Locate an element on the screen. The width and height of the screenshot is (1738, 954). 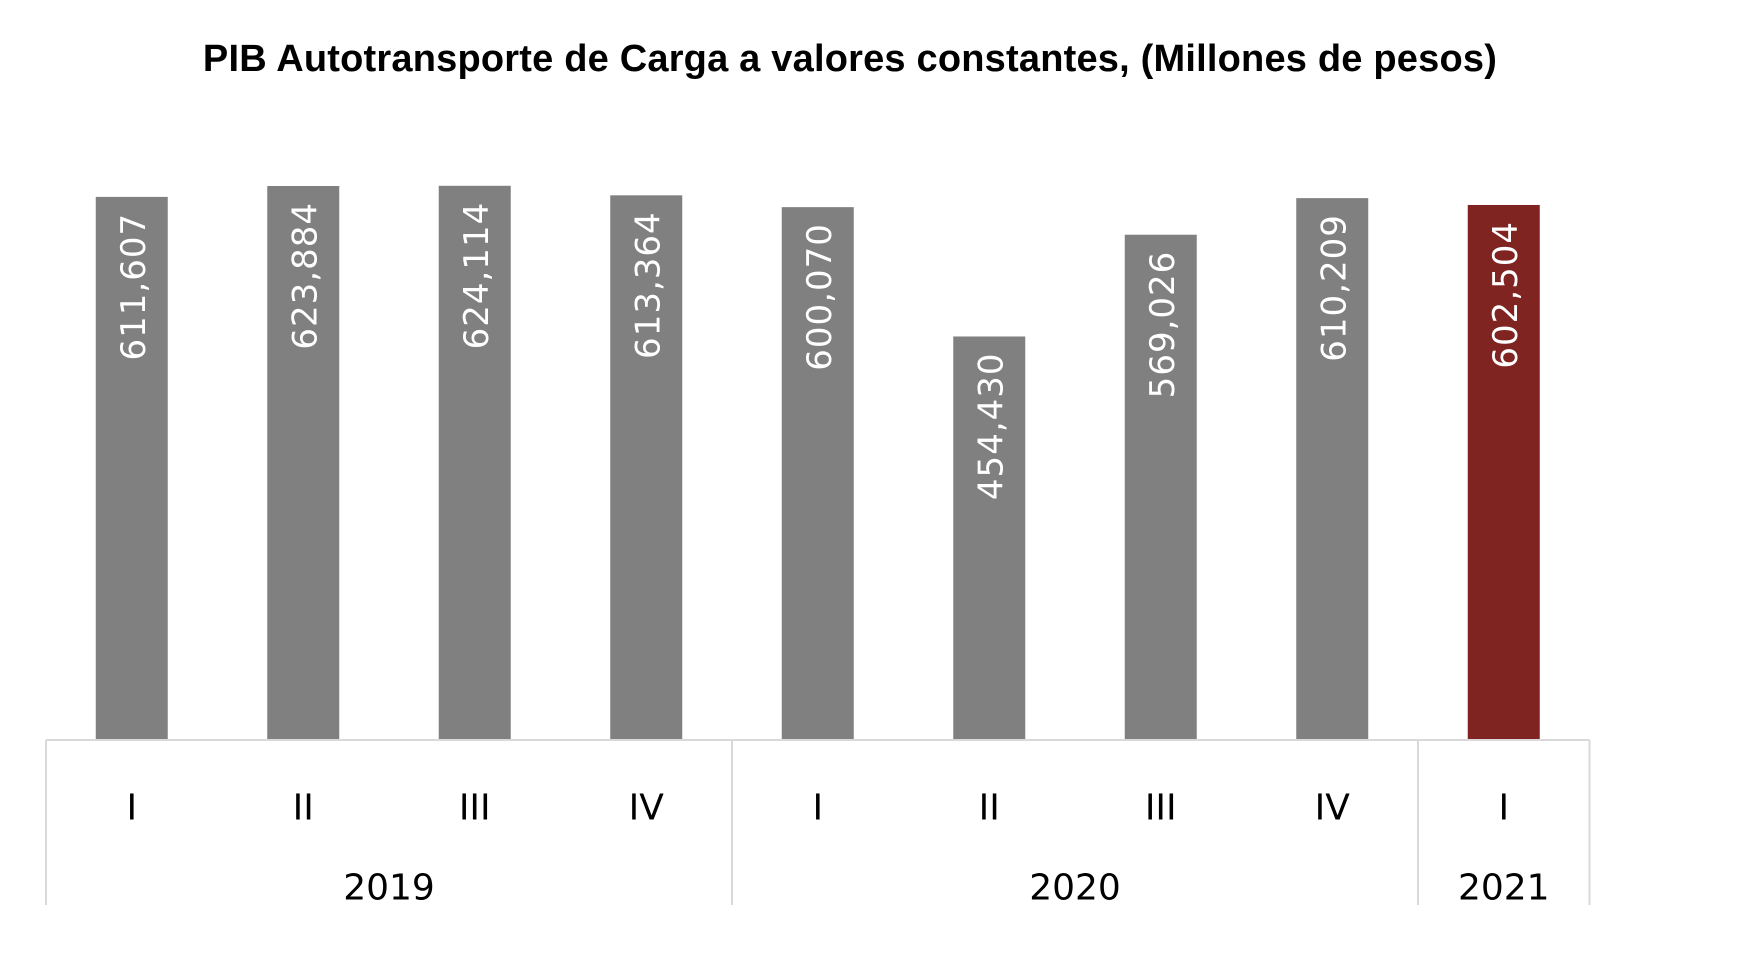
bar-value-label: 623,884 is located at coordinates (305, 276).